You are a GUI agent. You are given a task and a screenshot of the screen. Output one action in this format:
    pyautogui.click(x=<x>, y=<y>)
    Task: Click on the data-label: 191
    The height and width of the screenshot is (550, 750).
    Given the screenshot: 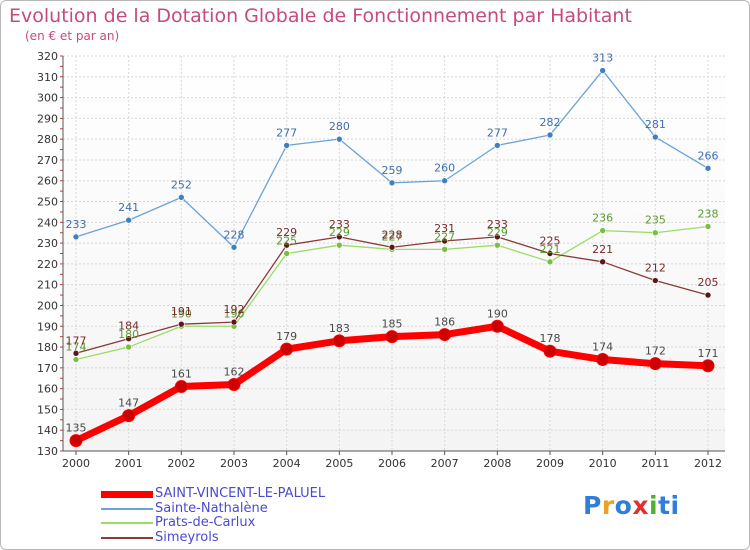 What is the action you would take?
    pyautogui.click(x=181, y=311)
    